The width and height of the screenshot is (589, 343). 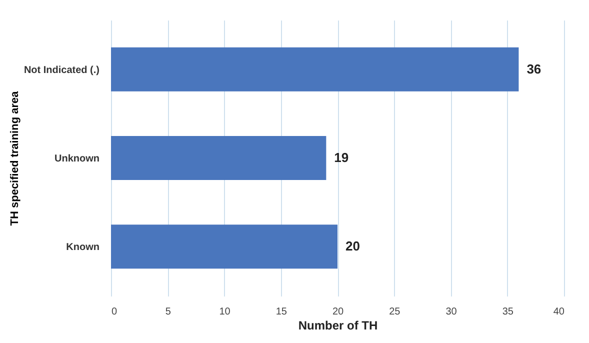 What do you see at coordinates (14, 158) in the screenshot?
I see `y-axis-title: TH specified training area` at bounding box center [14, 158].